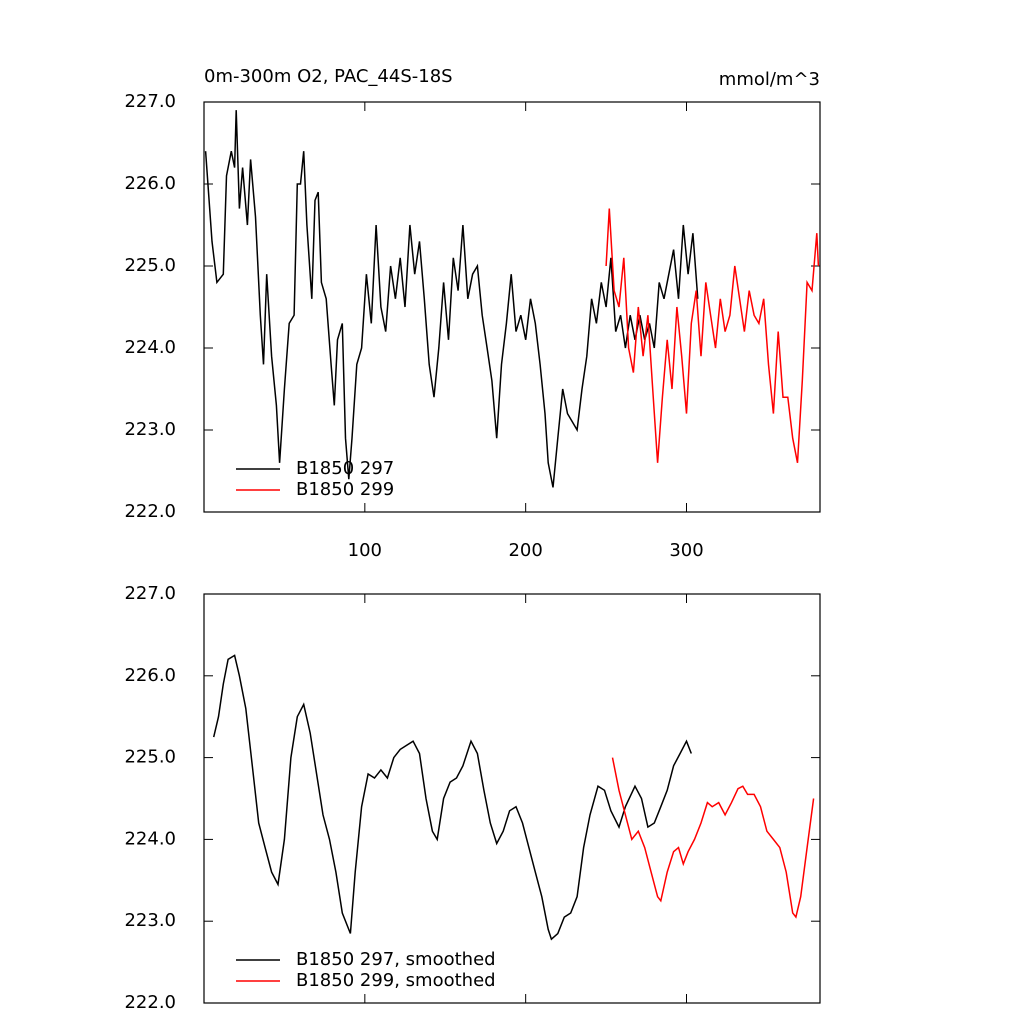  I want to click on x-tick-label: 100, so click(365, 550).